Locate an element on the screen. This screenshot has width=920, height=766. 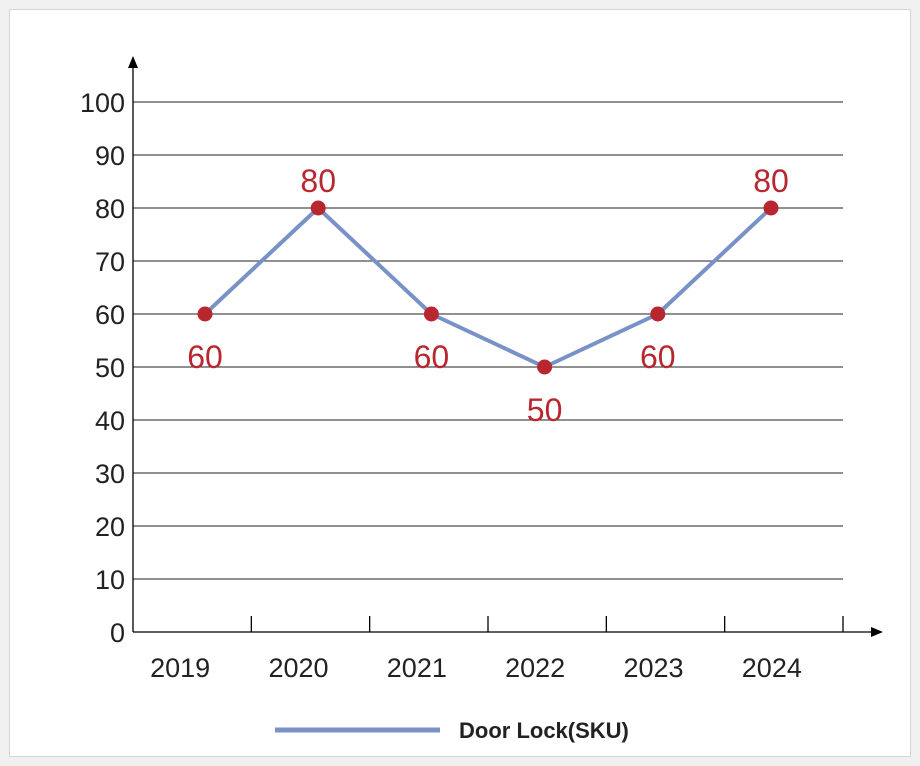
y-tick-label: 100 is located at coordinates (102, 103).